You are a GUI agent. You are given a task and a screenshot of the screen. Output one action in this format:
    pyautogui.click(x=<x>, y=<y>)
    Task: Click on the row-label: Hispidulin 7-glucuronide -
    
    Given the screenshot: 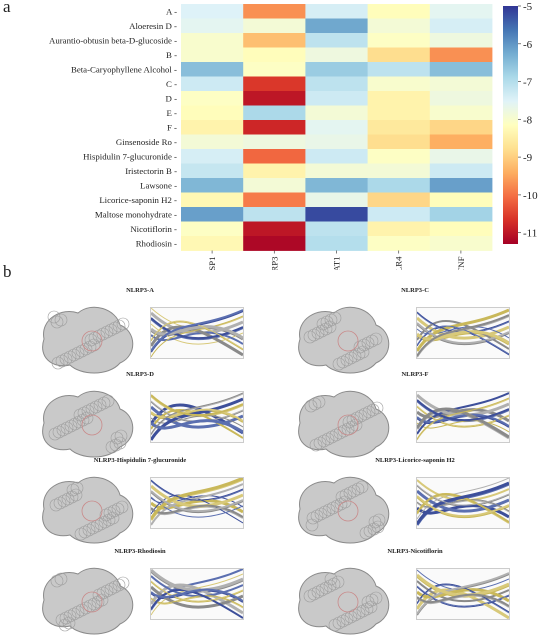 What is the action you would take?
    pyautogui.click(x=130, y=156)
    